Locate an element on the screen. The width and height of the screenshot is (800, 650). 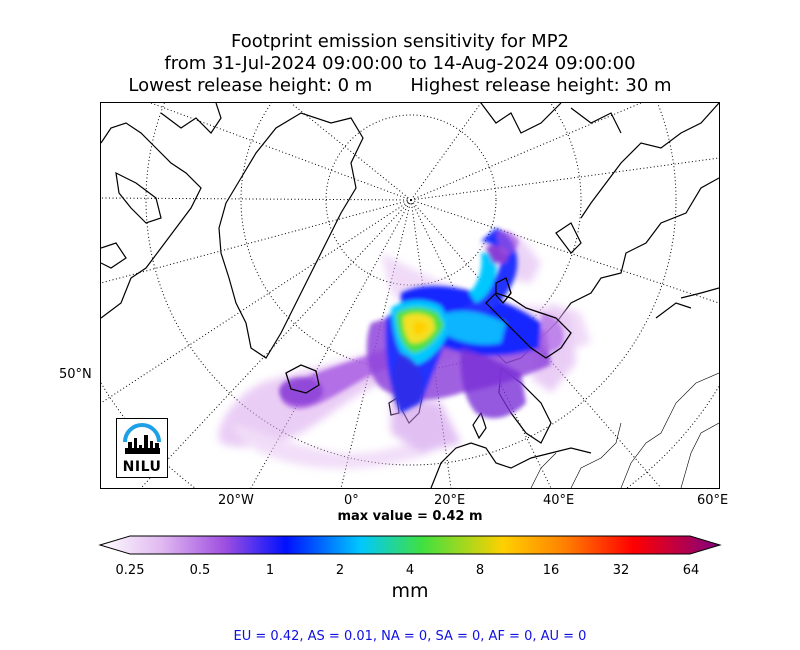
lon-label-0: 0° is located at coordinates (351, 500).